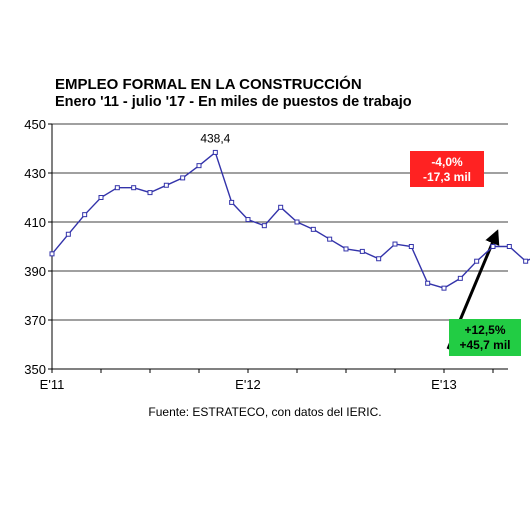  I want to click on y-tick-label: 450, so click(35, 124).